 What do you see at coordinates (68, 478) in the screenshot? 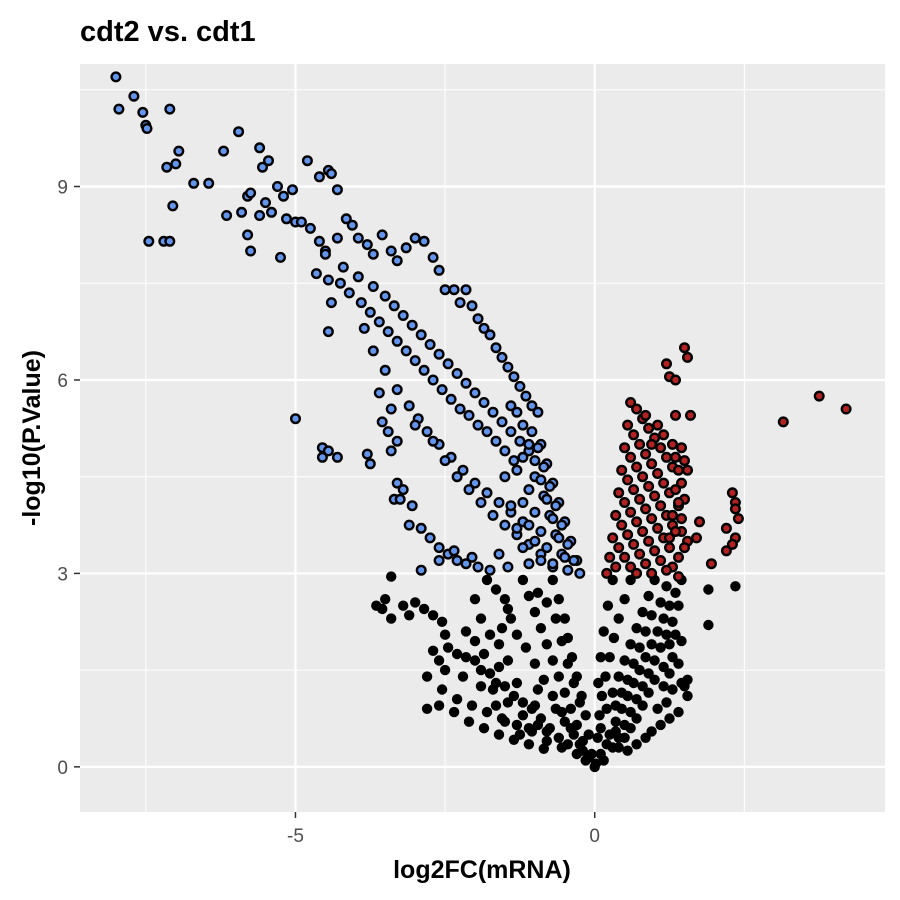
I see `y-axis-ticks: 0 3 6 9` at bounding box center [68, 478].